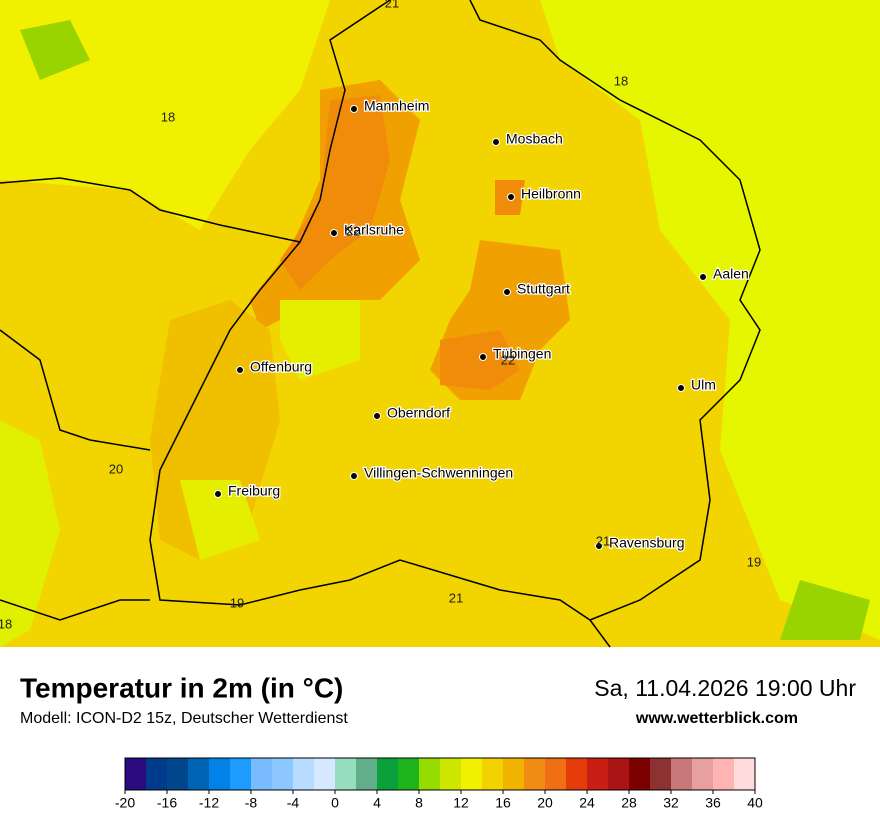 The image size is (880, 830). Describe the element at coordinates (293, 803) in the screenshot. I see `colorbar-tick-label: -4` at that location.